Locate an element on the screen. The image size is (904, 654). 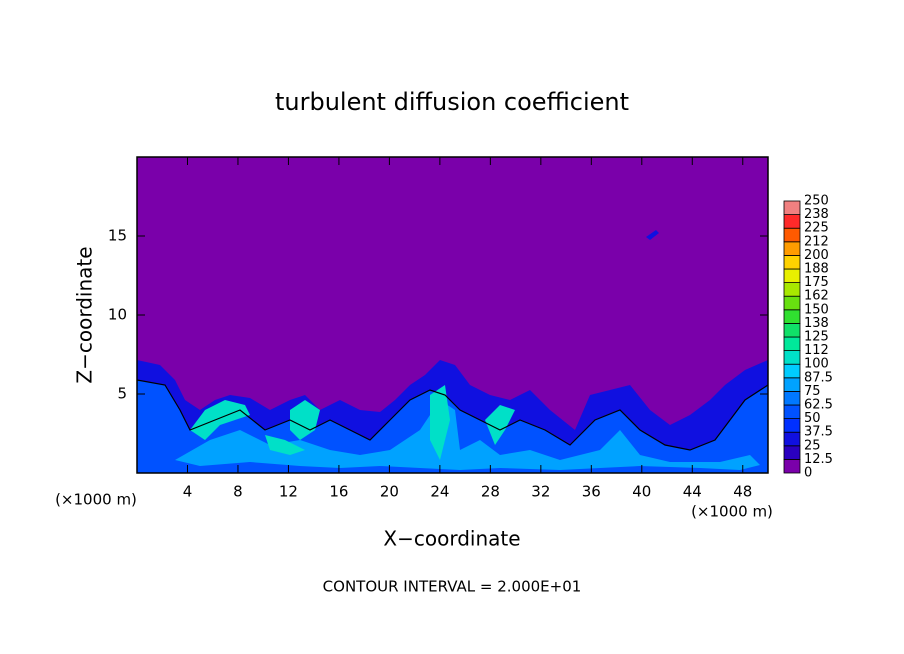
colorbar-label: 75 is located at coordinates (812, 391).